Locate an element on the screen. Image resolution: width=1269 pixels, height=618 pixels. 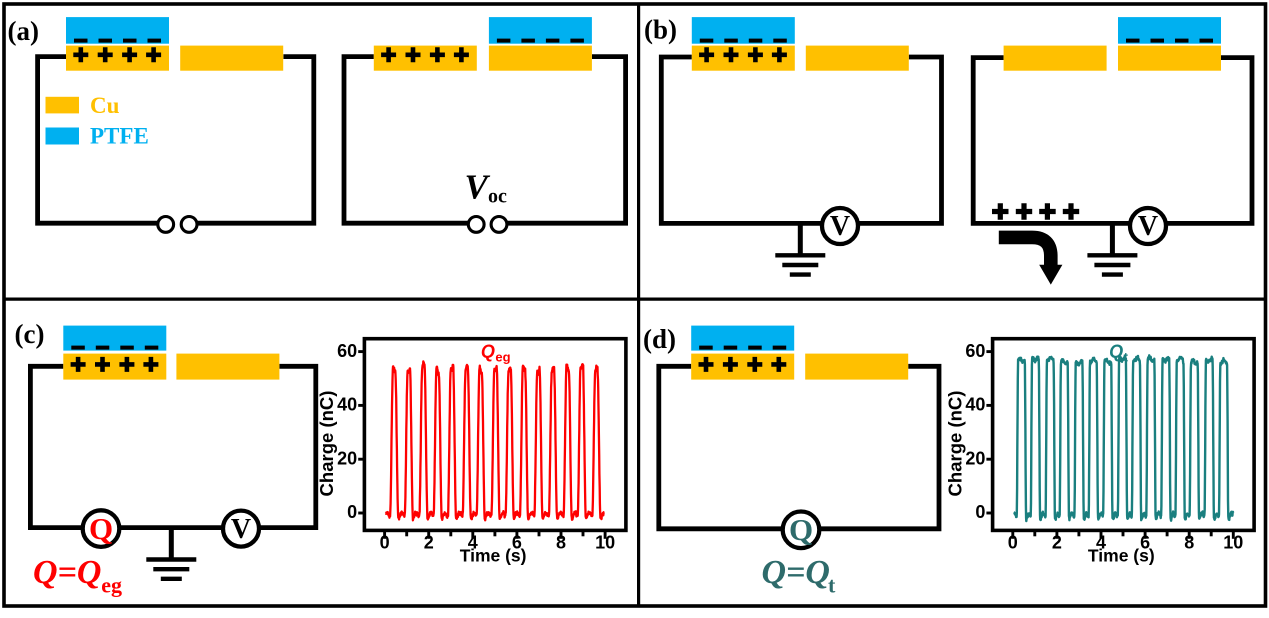
svg-text: (c) is located at coordinates (30, 334).